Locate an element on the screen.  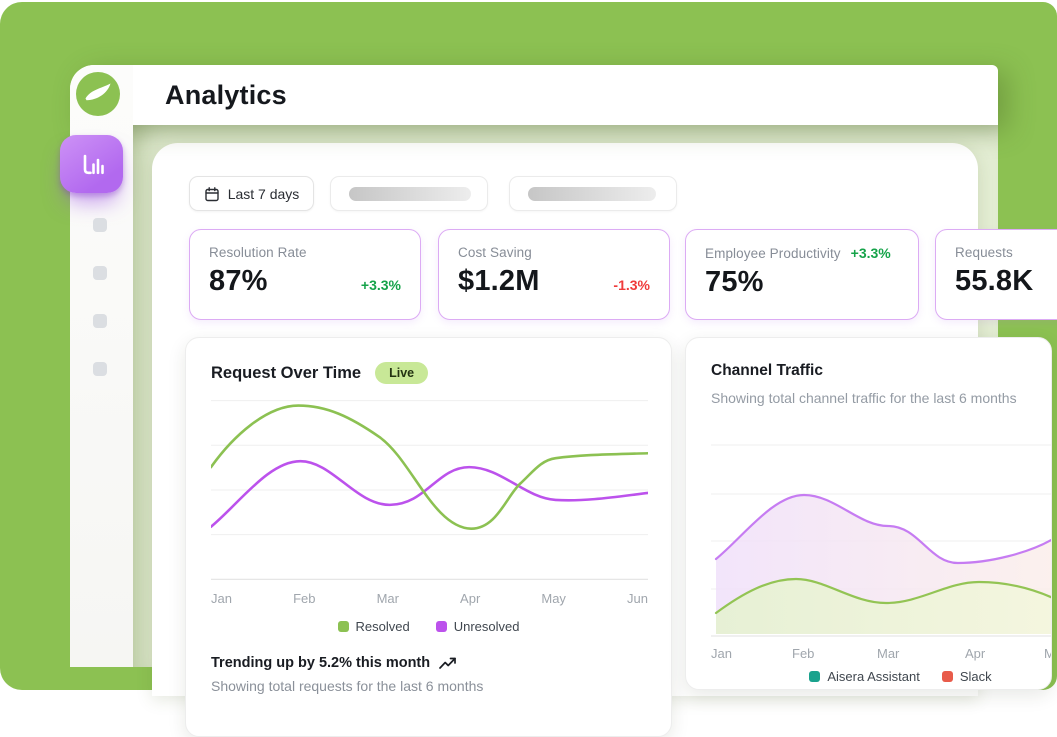
legend-label: Aisera Assistant is located at coordinates (873, 676).